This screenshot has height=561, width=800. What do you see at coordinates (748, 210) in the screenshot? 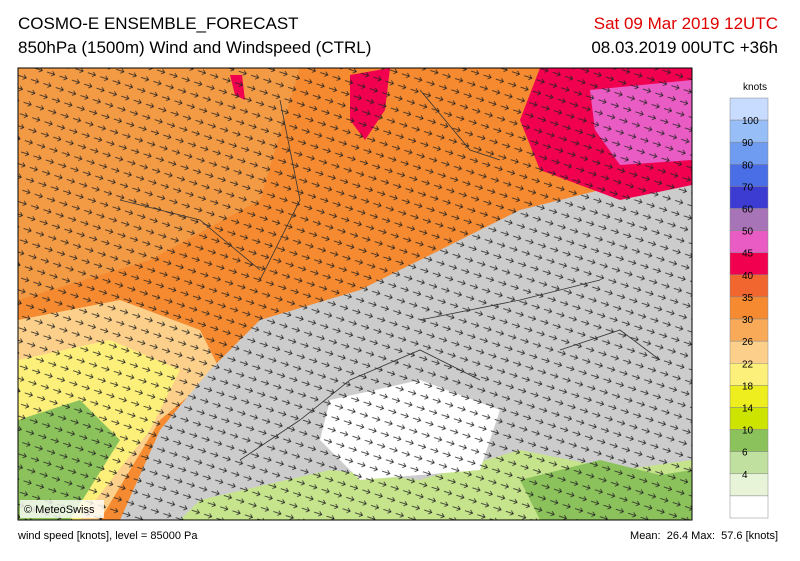
I see `legend-label: 60` at bounding box center [748, 210].